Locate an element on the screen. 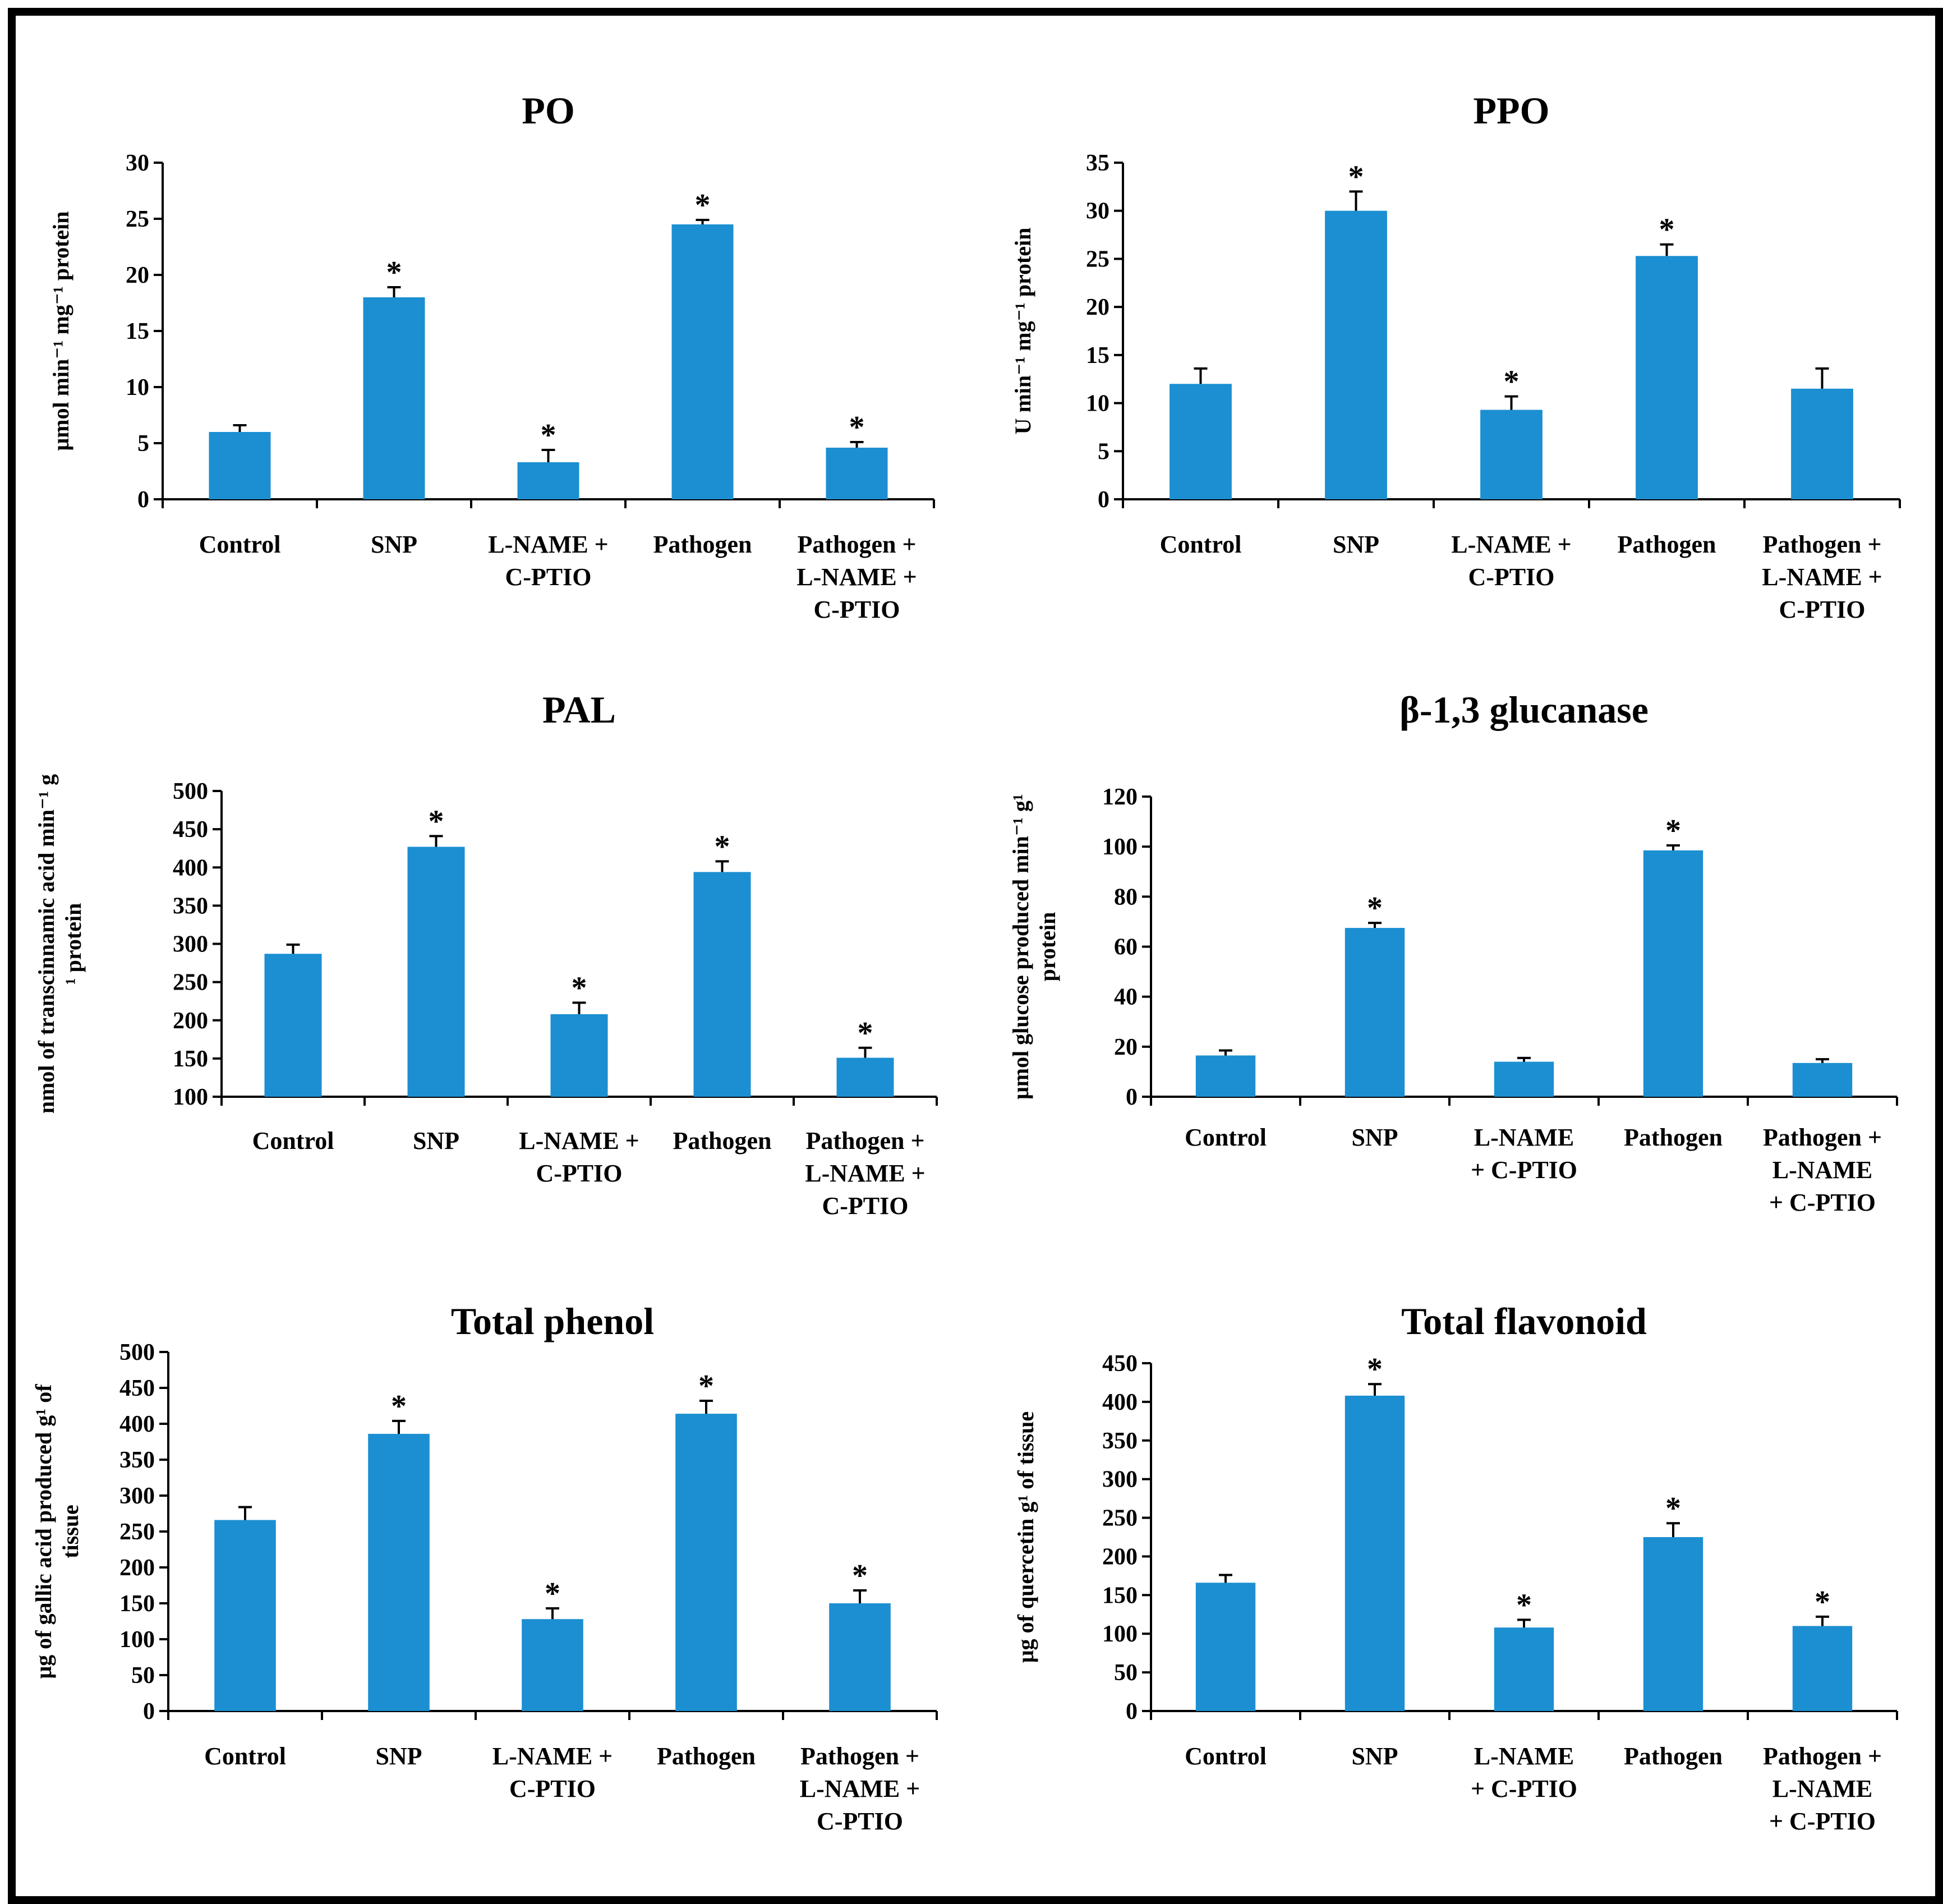 The width and height of the screenshot is (1943, 1904). y-tick-label: 120 is located at coordinates (1120, 797).